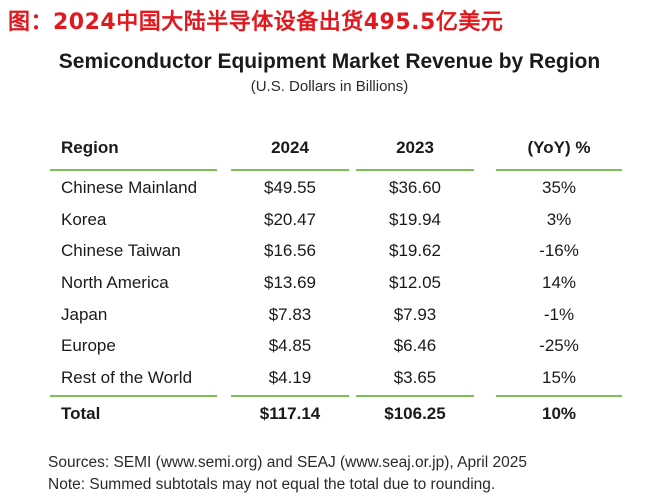 The width and height of the screenshot is (659, 499). What do you see at coordinates (415, 147) in the screenshot?
I see `header-2023: 2023` at bounding box center [415, 147].